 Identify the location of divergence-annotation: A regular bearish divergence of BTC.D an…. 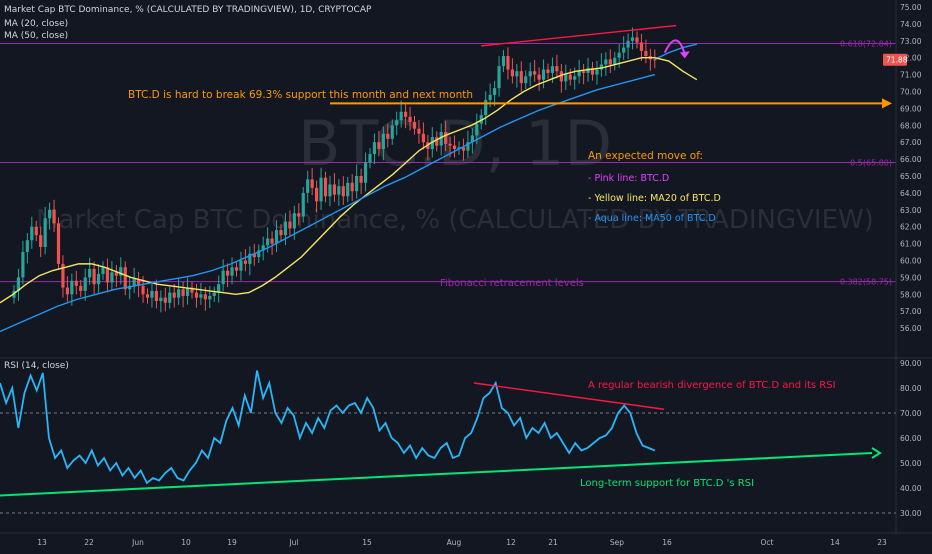
(712, 385).